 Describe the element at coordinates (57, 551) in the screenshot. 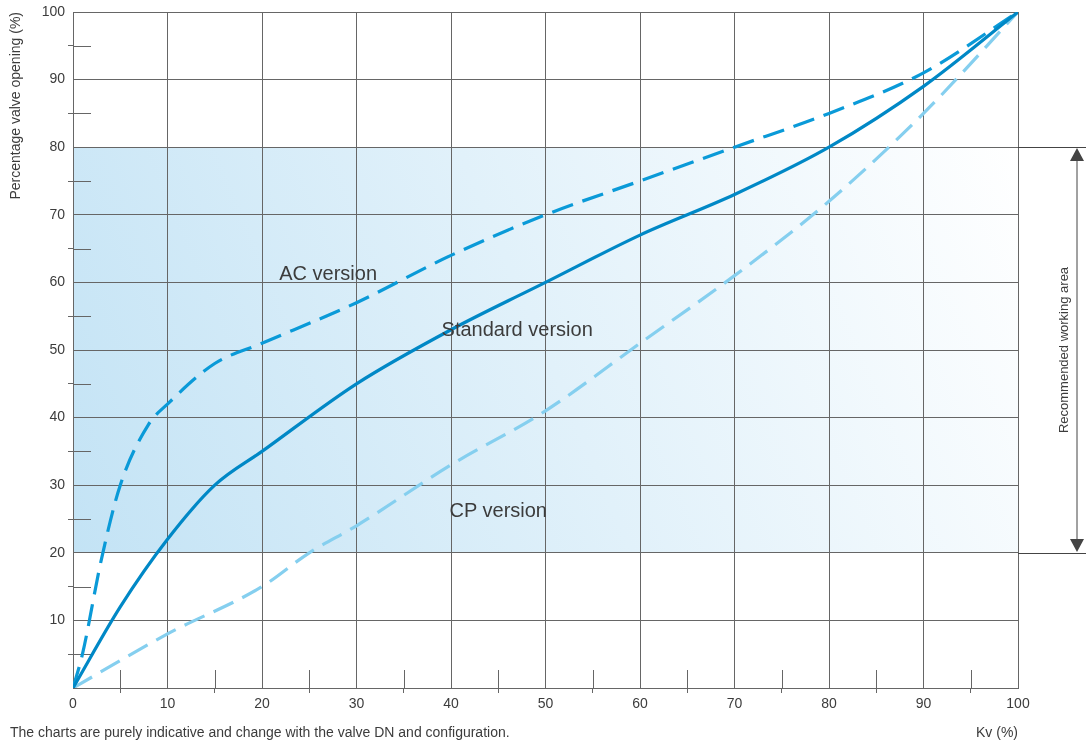

I see `y-tick-label: 20` at that location.